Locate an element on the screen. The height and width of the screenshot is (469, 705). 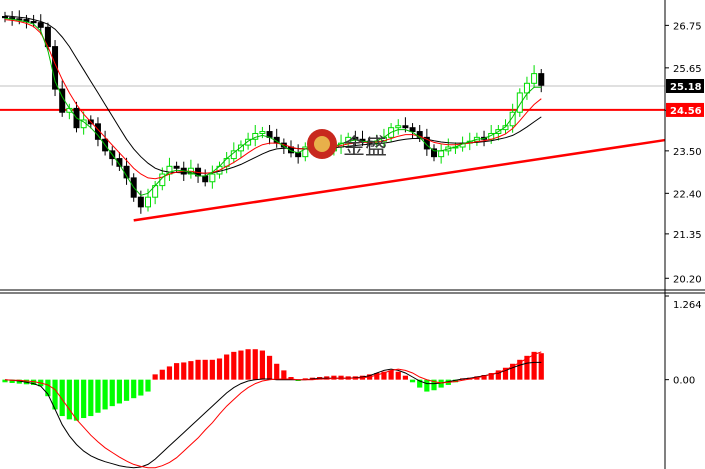
y-tick-label: 25.65 is located at coordinates (687, 69).